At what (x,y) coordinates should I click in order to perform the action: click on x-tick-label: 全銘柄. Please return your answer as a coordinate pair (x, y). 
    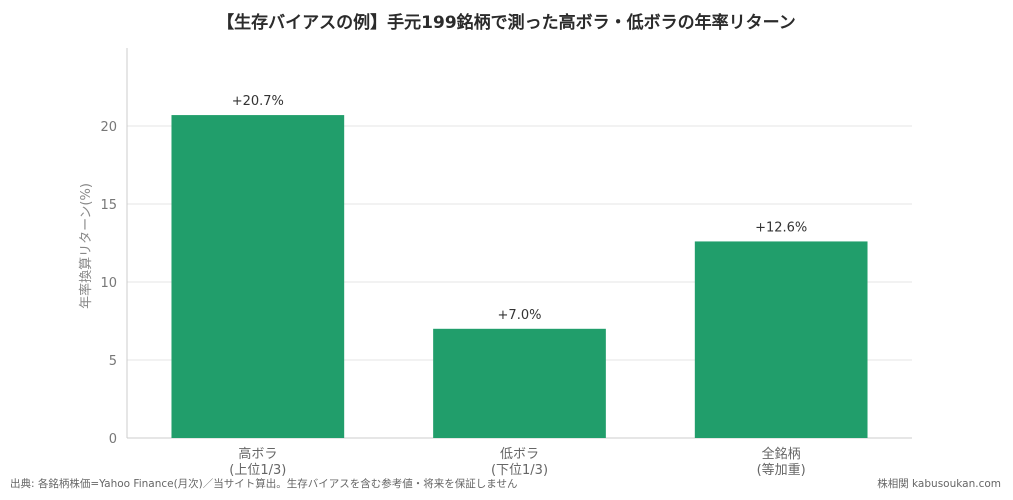
    Looking at the image, I should click on (781, 454).